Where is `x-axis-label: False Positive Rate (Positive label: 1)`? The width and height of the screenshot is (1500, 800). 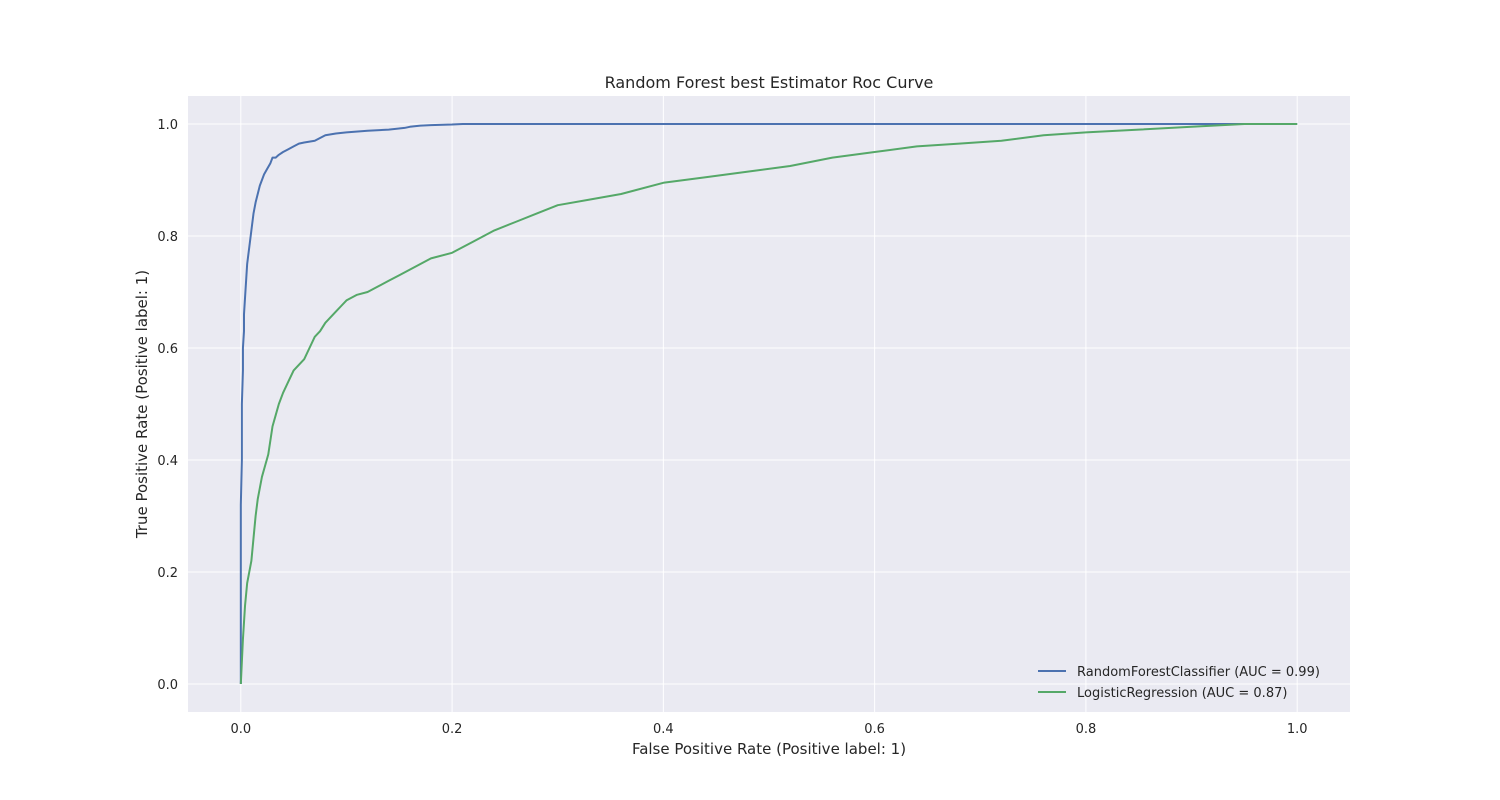
x-axis-label: False Positive Rate (Positive label: 1) is located at coordinates (769, 749).